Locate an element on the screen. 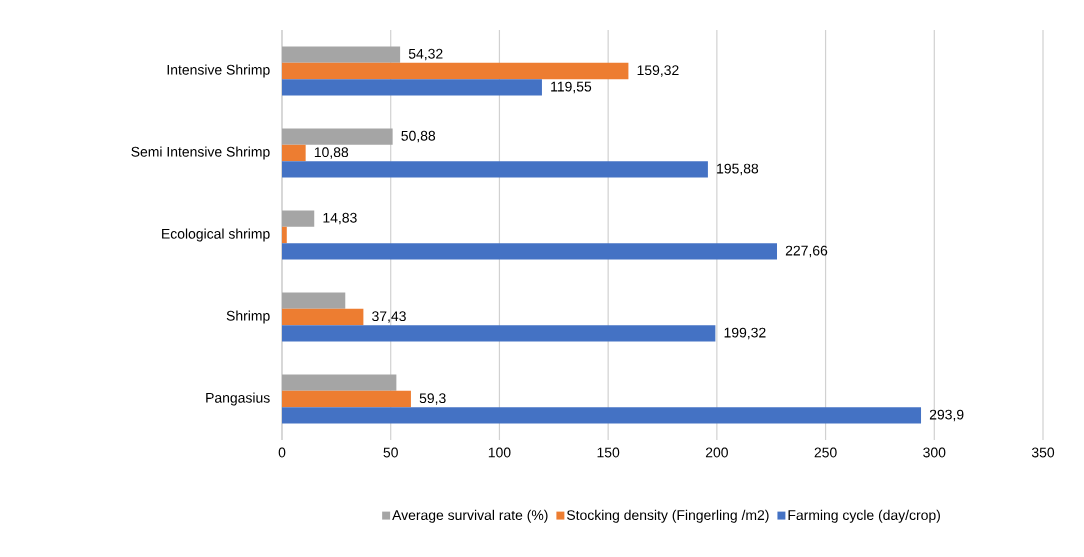 This screenshot has height=557, width=1084. data-label: 50,88 is located at coordinates (418, 136).